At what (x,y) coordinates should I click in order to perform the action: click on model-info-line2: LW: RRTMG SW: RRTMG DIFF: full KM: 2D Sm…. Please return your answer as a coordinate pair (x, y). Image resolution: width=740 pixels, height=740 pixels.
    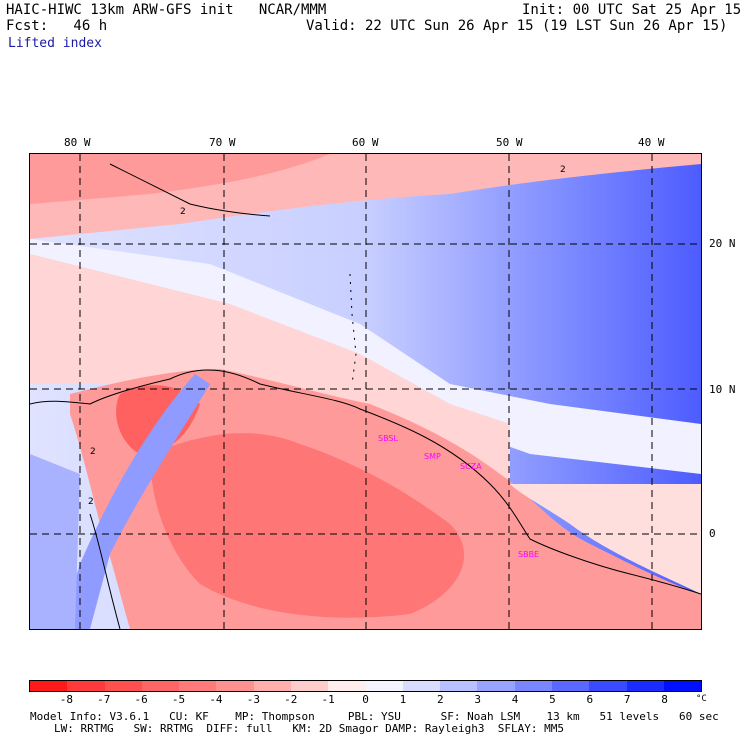
    Looking at the image, I should click on (309, 728).